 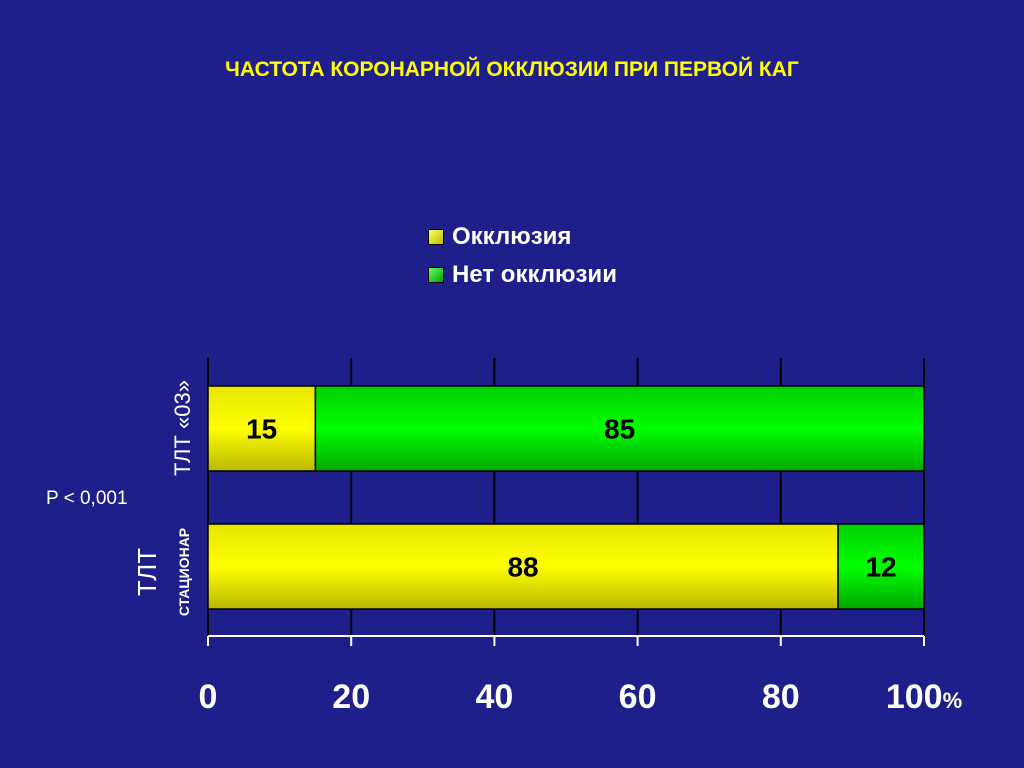 What do you see at coordinates (182, 428) in the screenshot?
I see `category-label: ТЛТ «03»` at bounding box center [182, 428].